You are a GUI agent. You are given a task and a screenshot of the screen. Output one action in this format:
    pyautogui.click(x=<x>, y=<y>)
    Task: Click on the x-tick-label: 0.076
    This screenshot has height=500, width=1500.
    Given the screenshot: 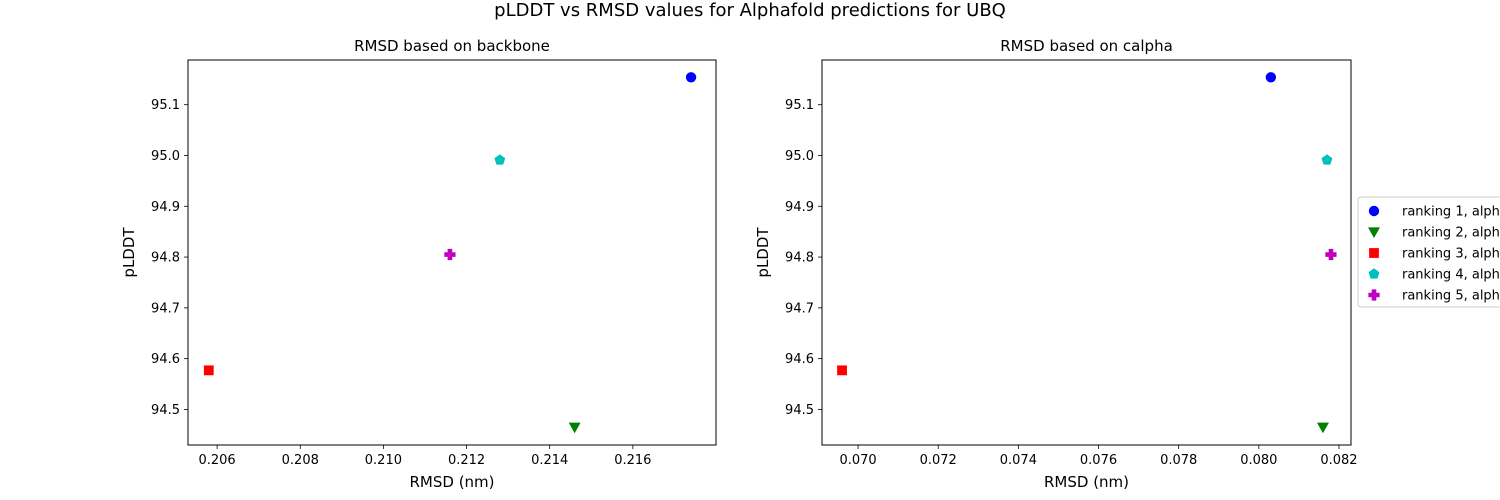 What is the action you would take?
    pyautogui.click(x=1098, y=460)
    